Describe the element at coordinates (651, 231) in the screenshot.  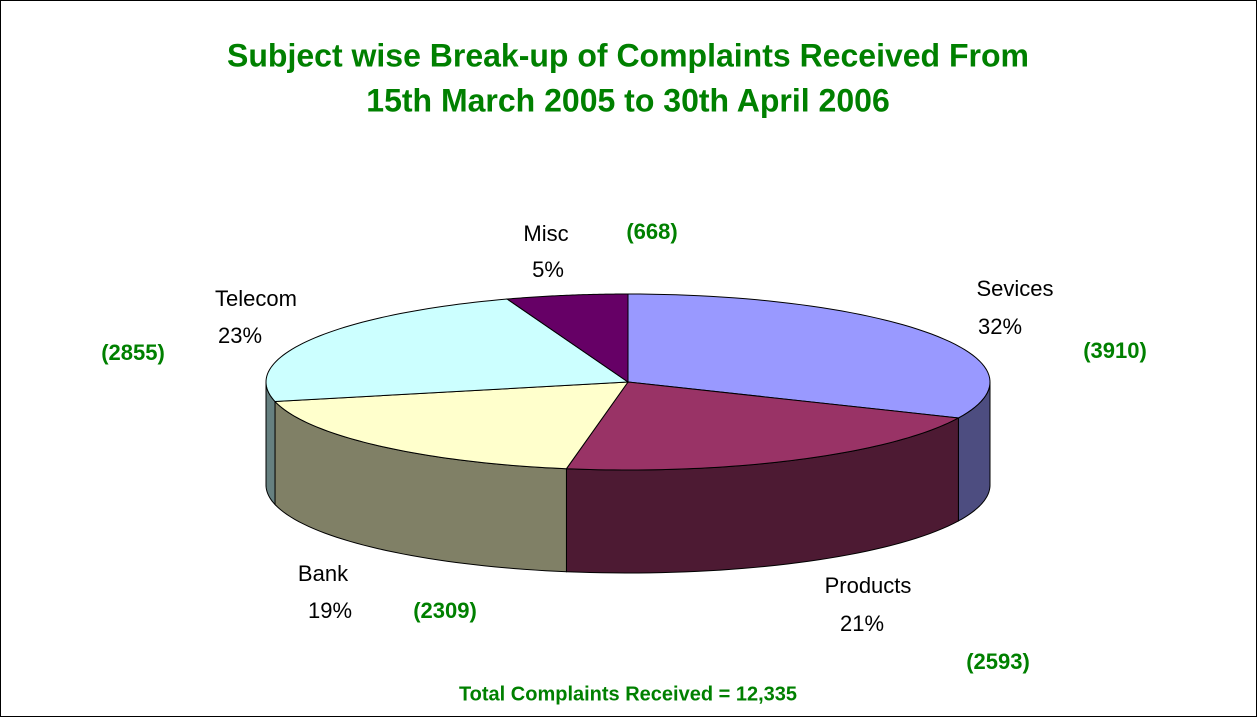
I see `value-label: (668)` at that location.